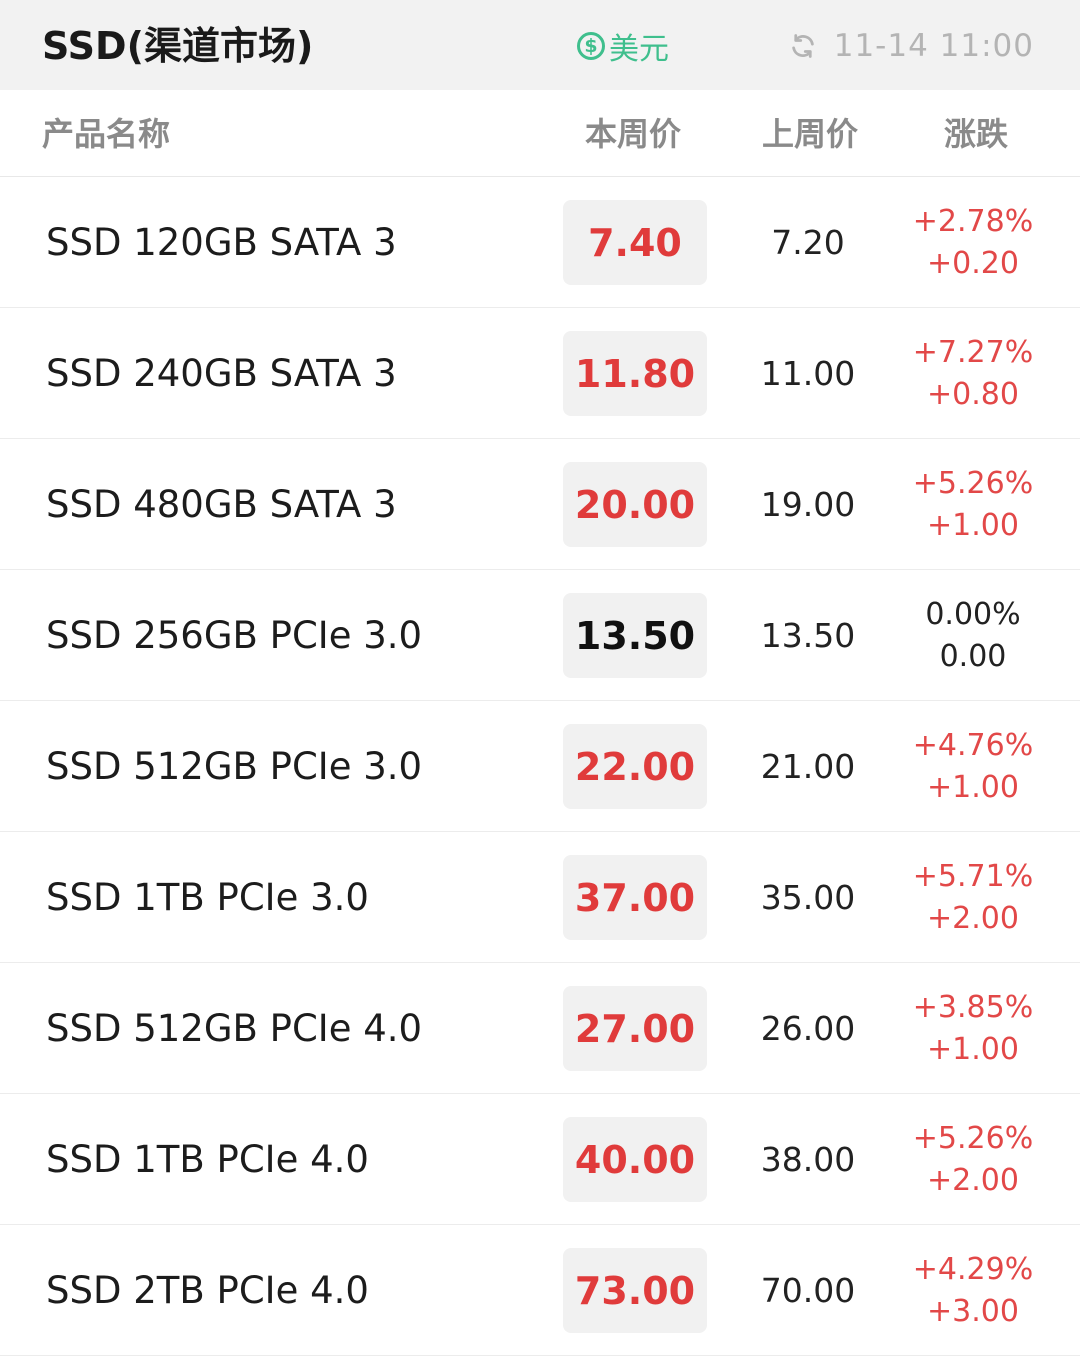 This screenshot has height=1356, width=1080. I want to click on this-week-price: 13.50, so click(635, 635).